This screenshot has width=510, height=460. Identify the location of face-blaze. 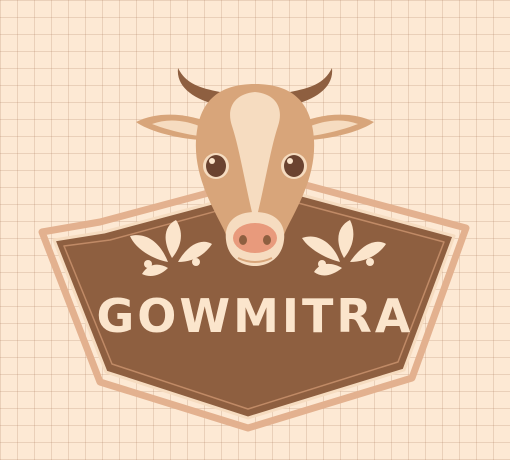
(255, 158).